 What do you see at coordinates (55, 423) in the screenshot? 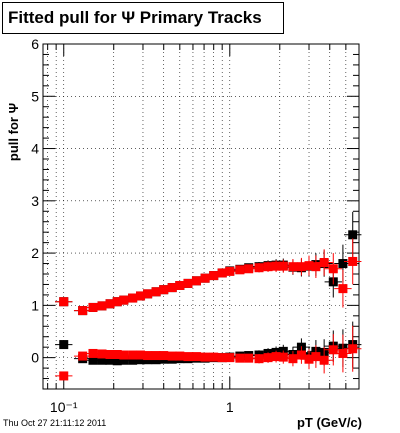
I see `timestamp: Thu Oct 27 21:11:12 2011` at bounding box center [55, 423].